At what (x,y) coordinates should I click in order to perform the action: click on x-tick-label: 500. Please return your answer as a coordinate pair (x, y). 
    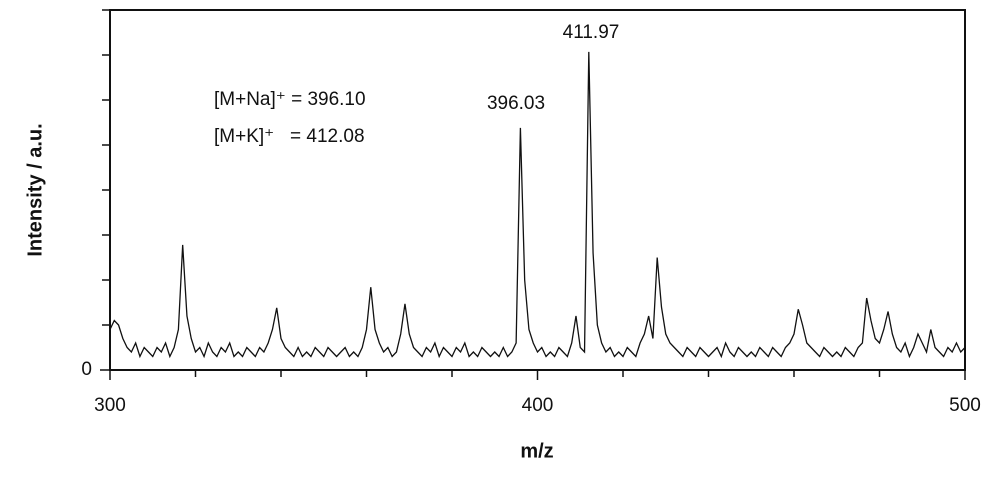
    Looking at the image, I should click on (965, 405).